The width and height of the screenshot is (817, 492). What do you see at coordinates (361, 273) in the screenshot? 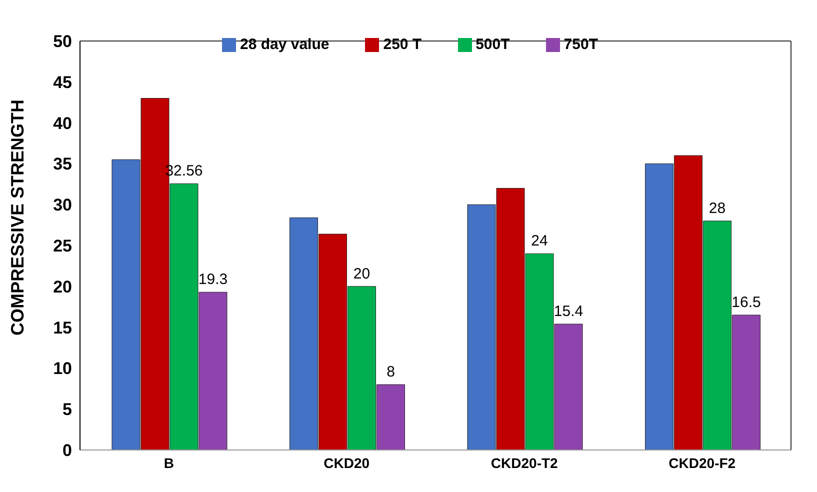
I see `data-label: 20` at bounding box center [361, 273].